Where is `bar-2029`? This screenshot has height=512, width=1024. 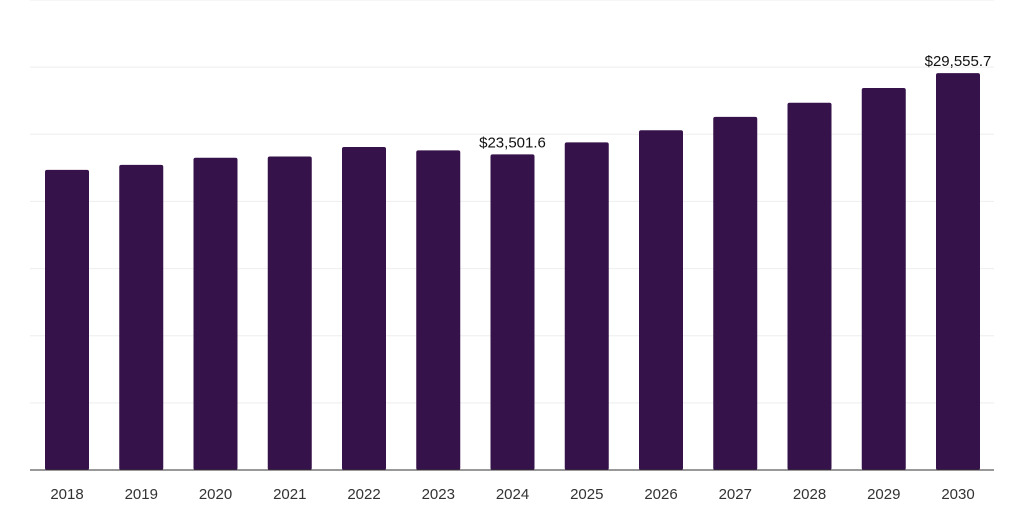 bar-2029 is located at coordinates (883, 278).